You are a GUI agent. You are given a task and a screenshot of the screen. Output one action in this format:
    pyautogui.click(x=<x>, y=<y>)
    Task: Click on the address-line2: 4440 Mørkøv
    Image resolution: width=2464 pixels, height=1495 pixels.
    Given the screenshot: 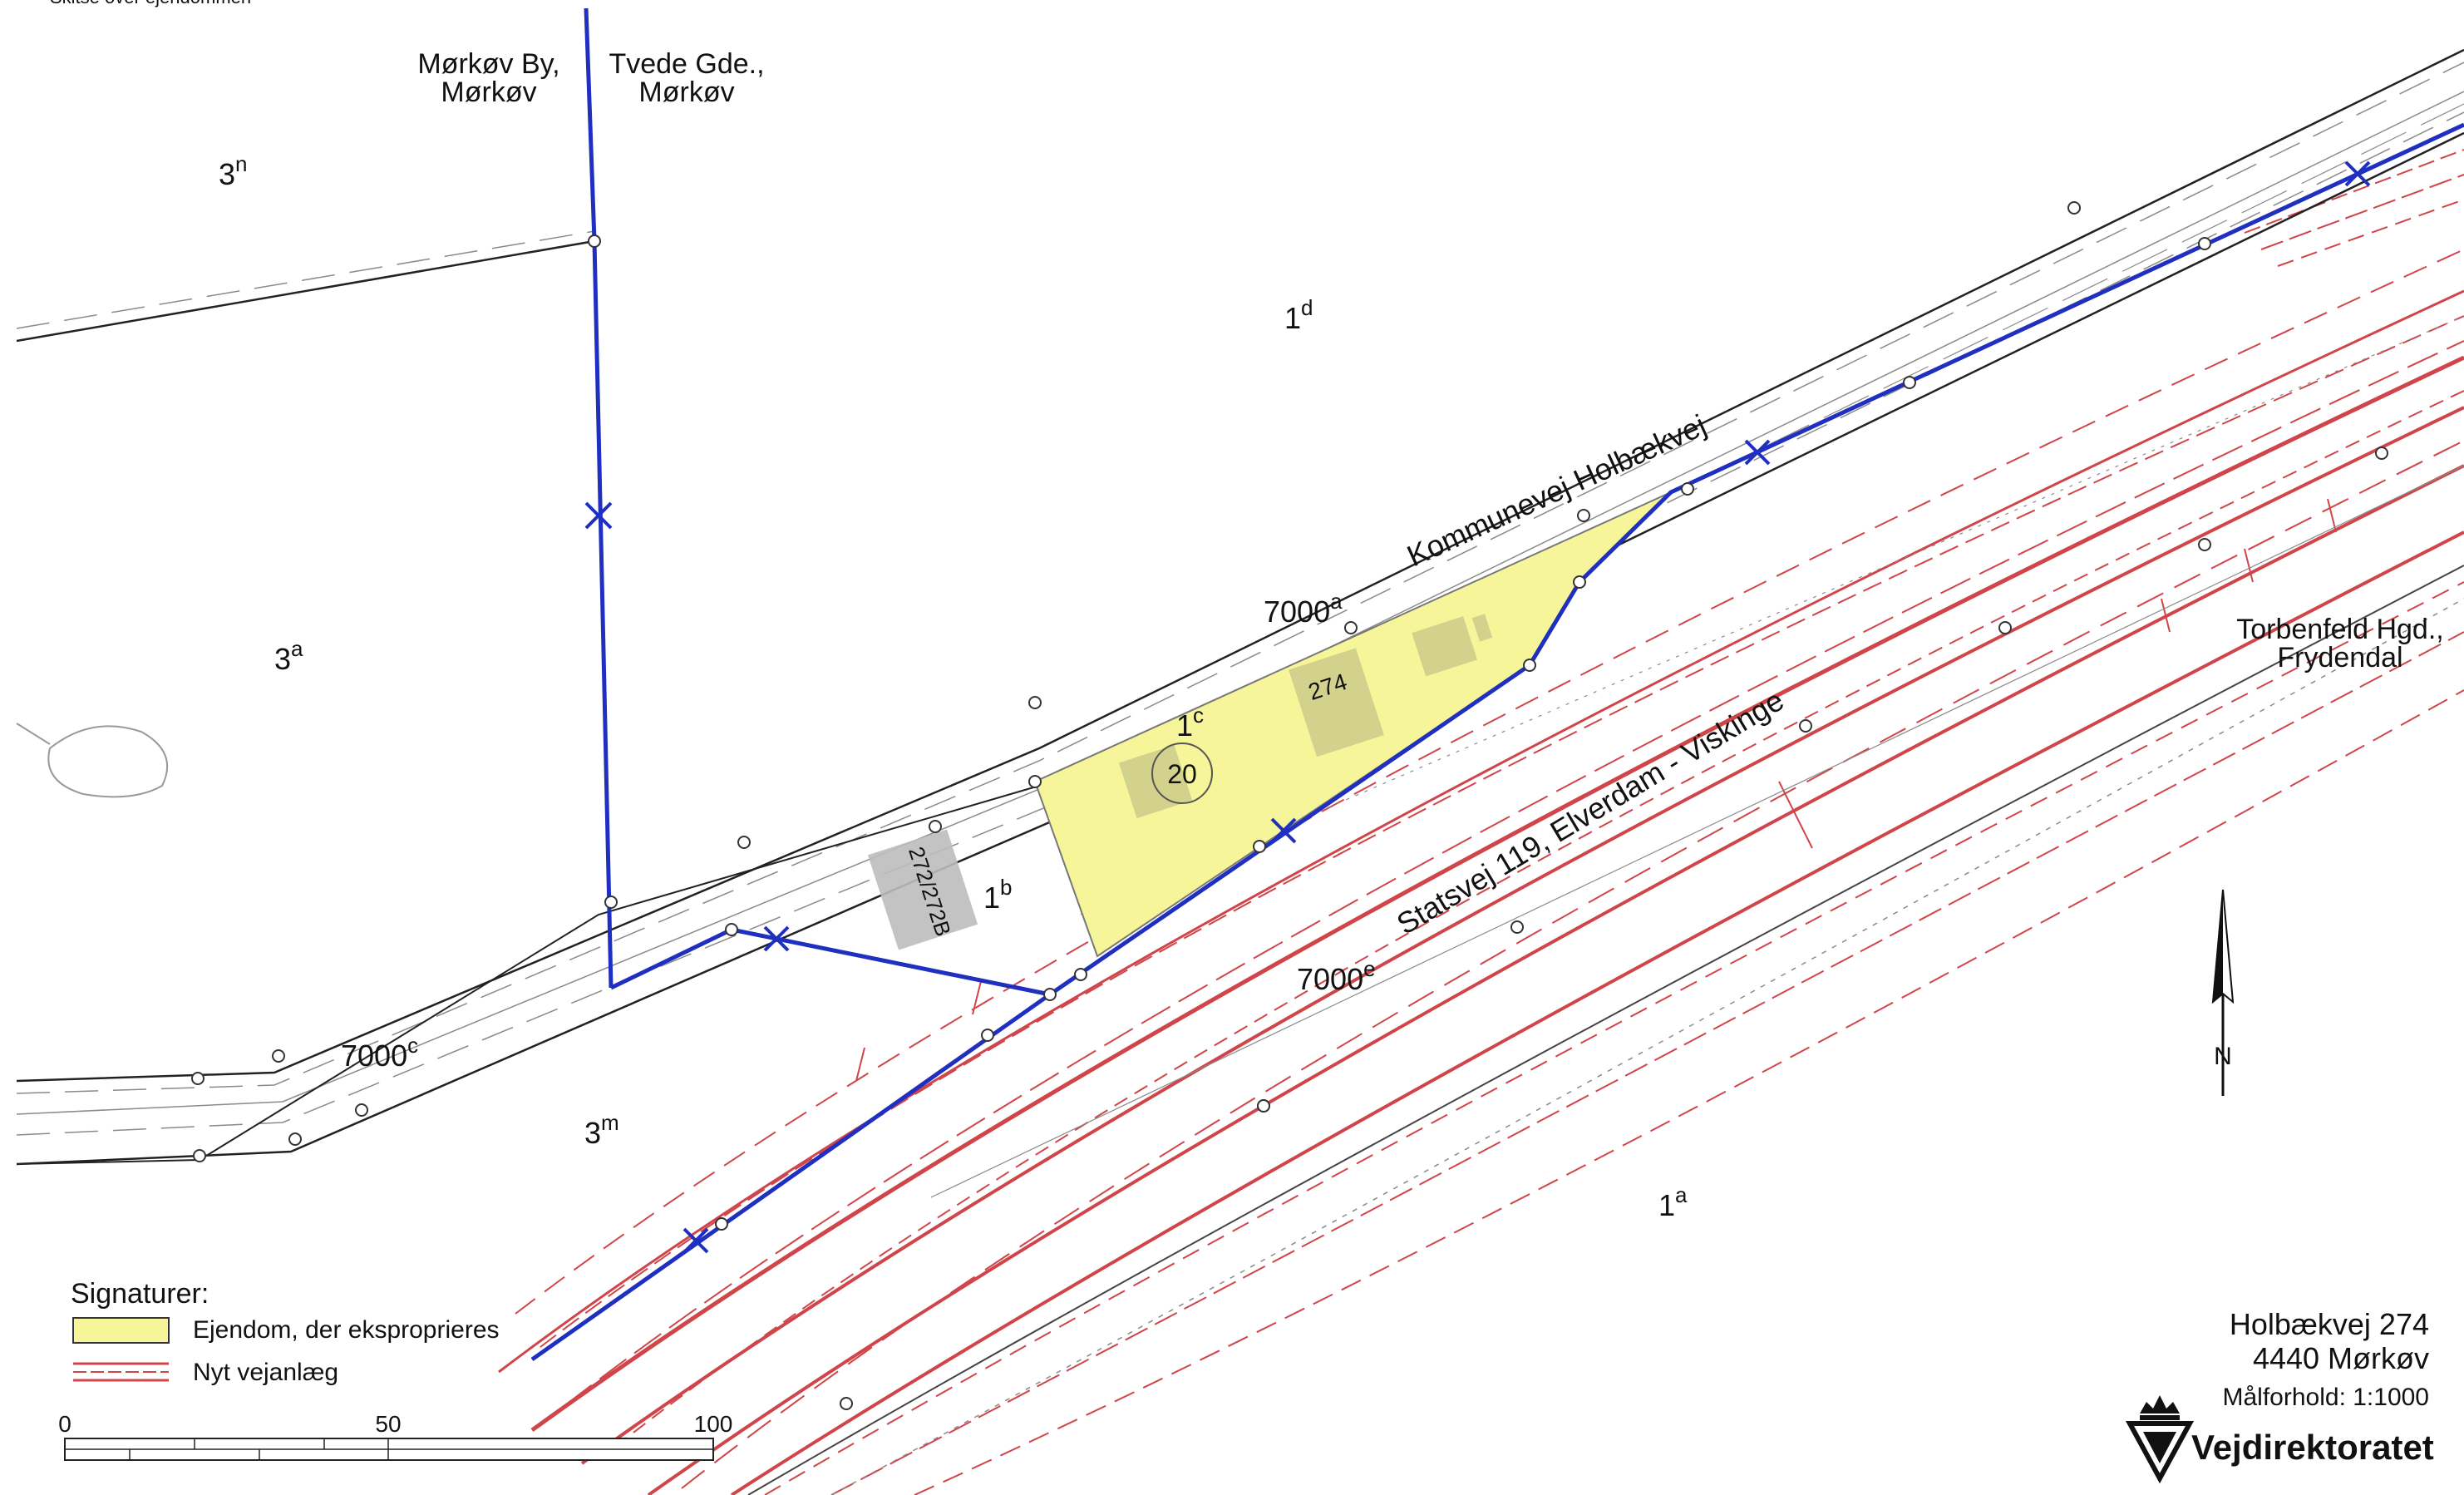 What is the action you would take?
    pyautogui.click(x=2341, y=1358)
    